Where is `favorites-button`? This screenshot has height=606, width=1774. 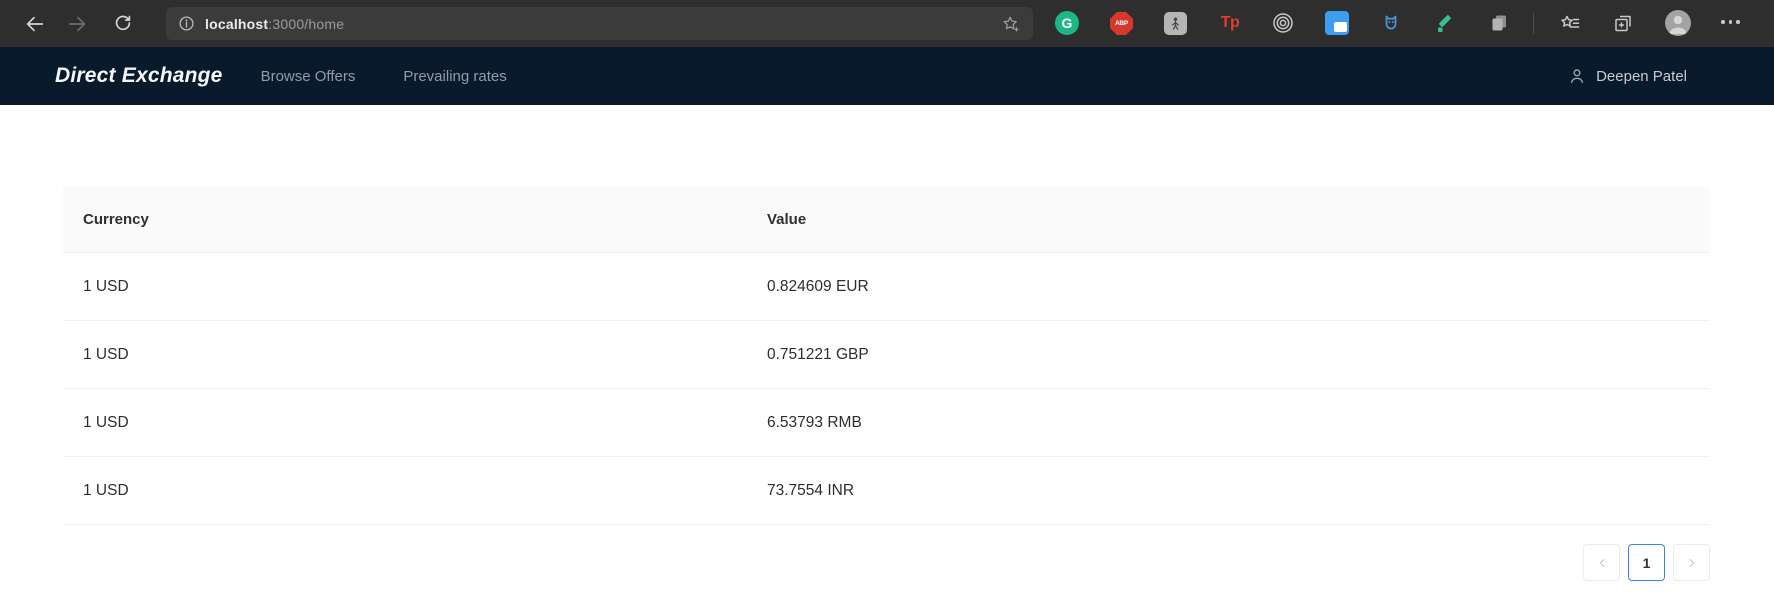
favorites-button is located at coordinates (1570, 23).